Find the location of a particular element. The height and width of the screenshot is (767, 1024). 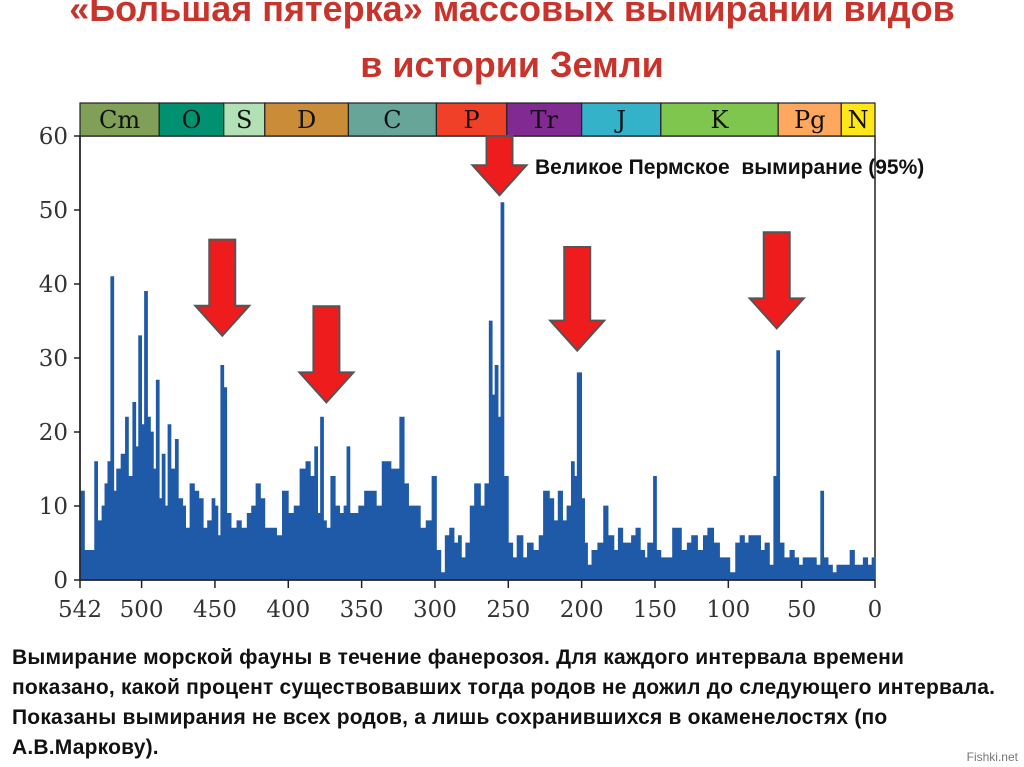

period-label-pg: Pg is located at coordinates (810, 120).